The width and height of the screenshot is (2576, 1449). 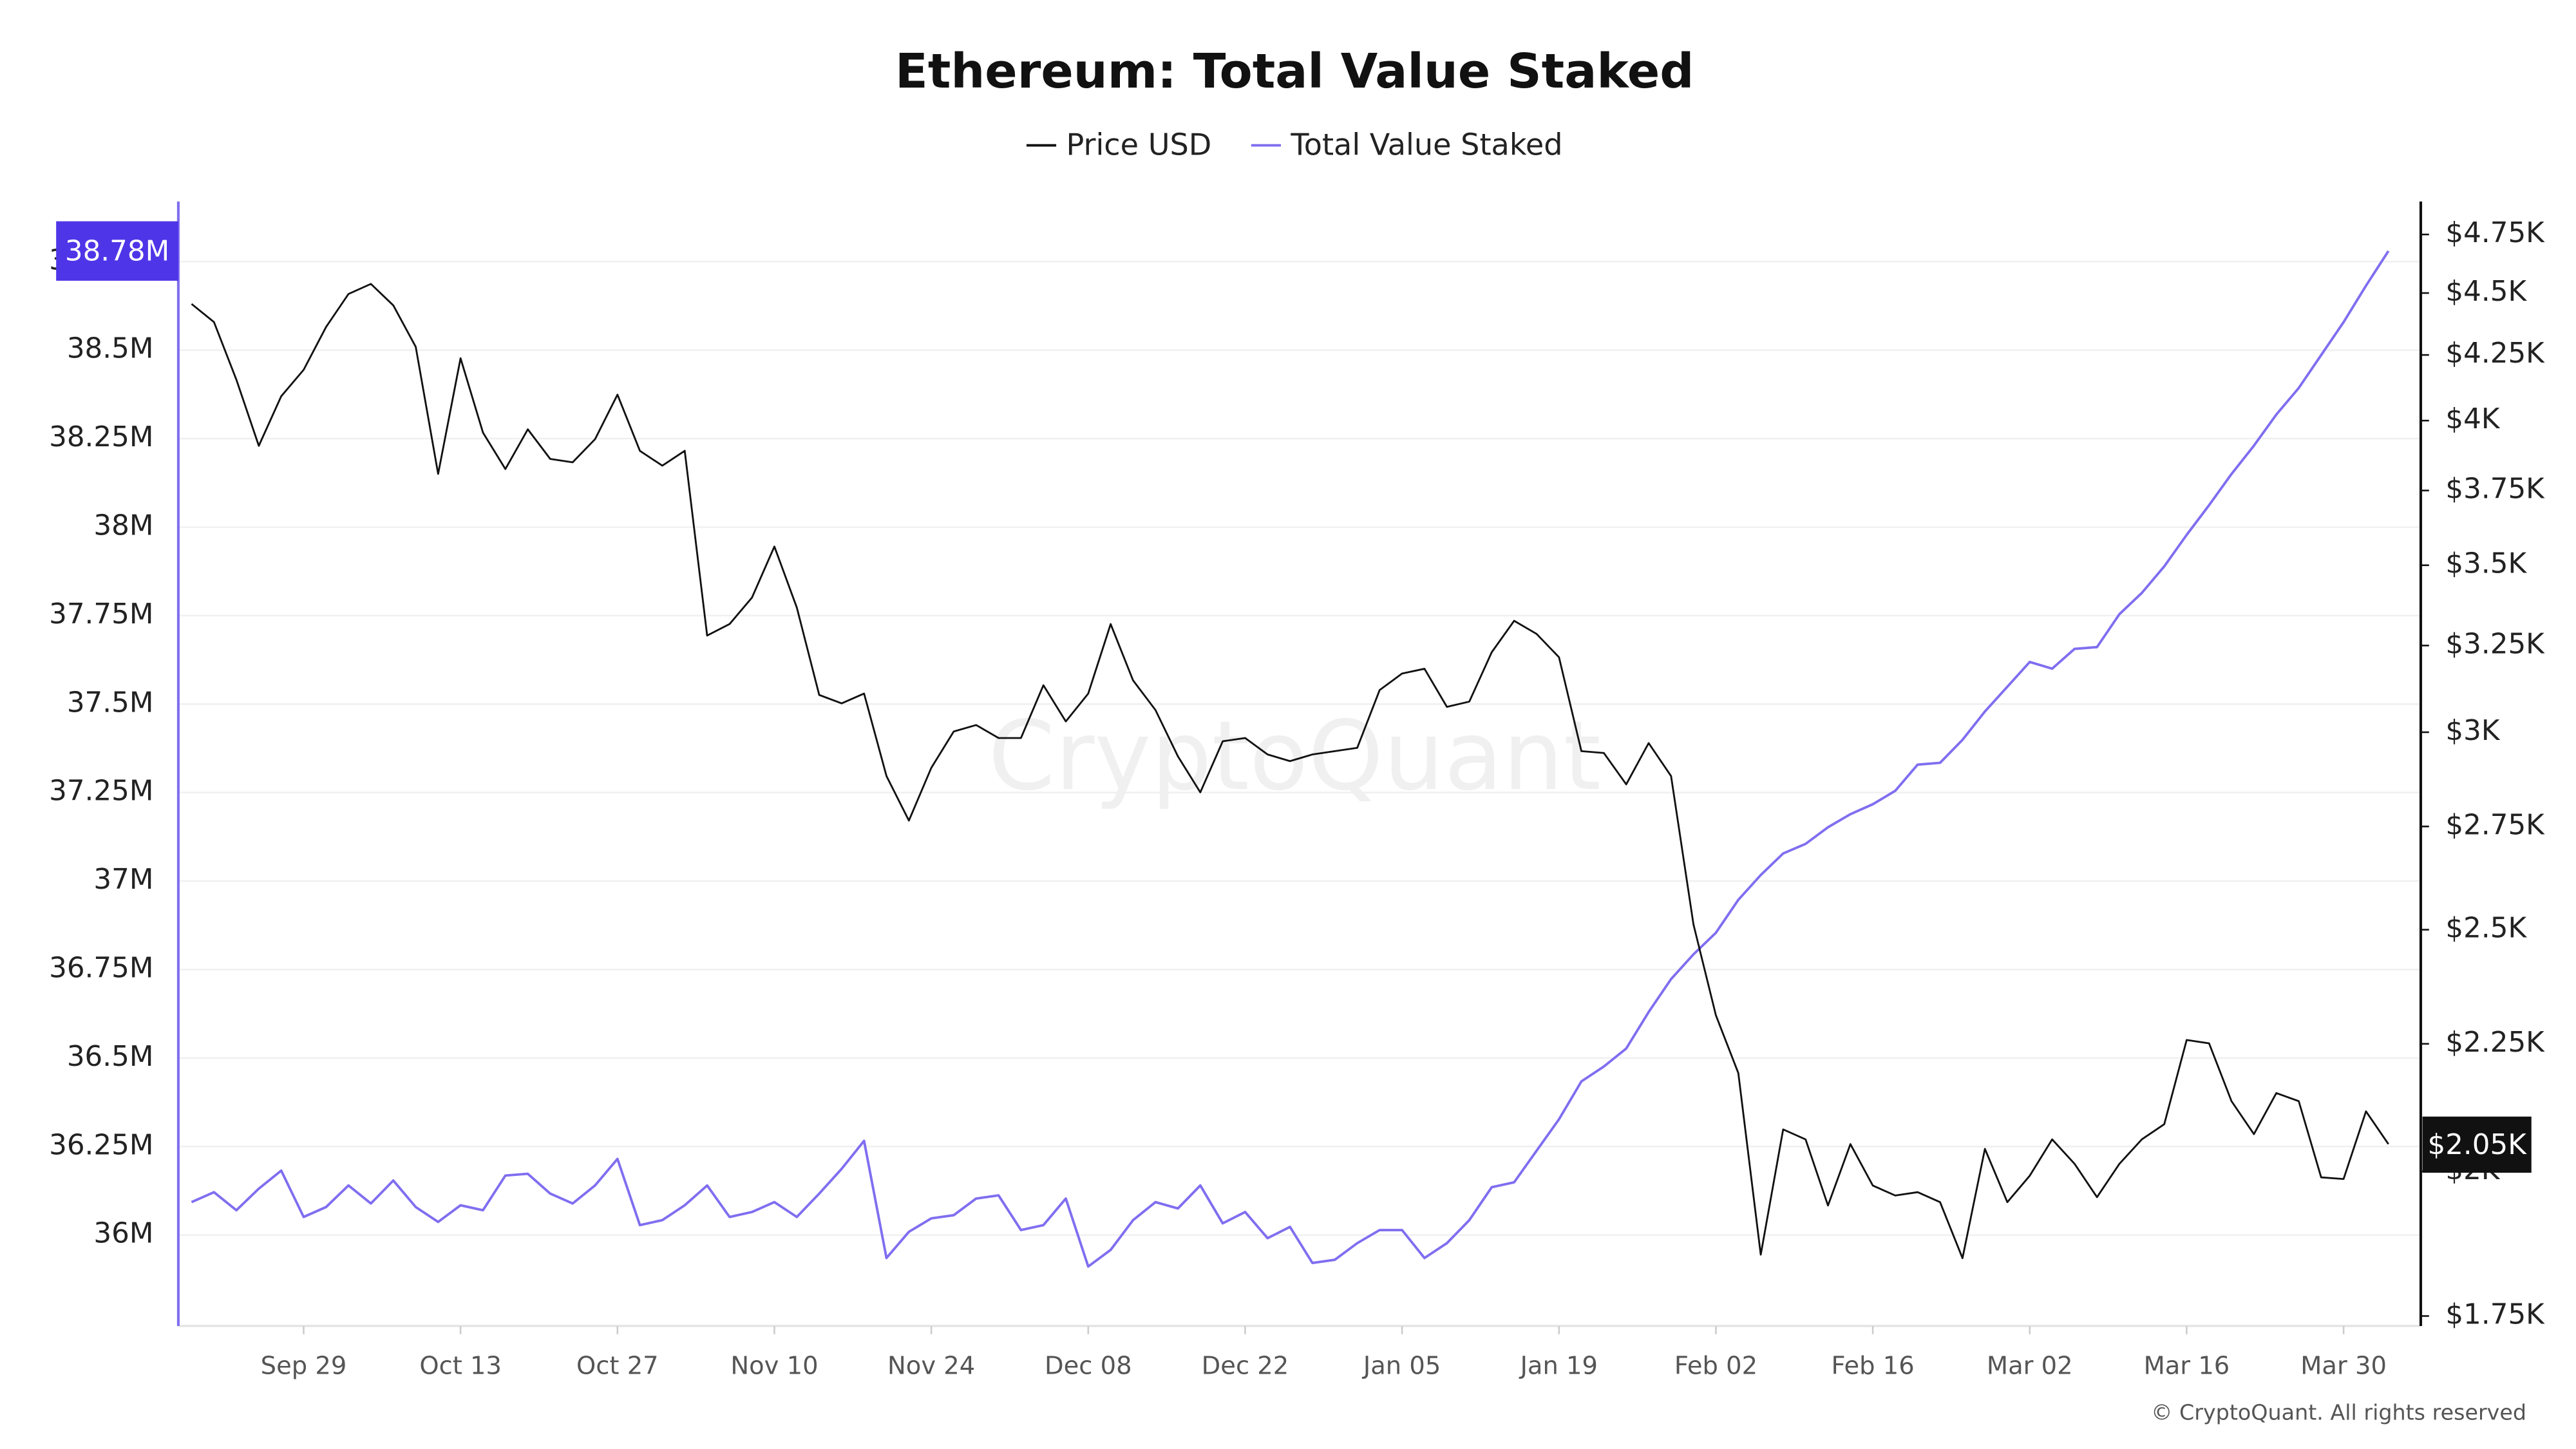 What do you see at coordinates (2338, 1412) in the screenshot?
I see `credit: © CryptoQuant. All rights reserved` at bounding box center [2338, 1412].